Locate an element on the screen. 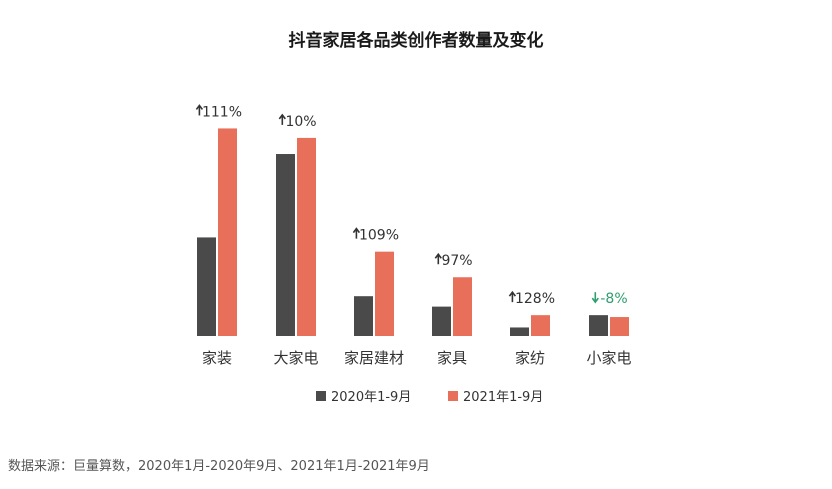 This screenshot has width=832, height=489. category-label: 家居建材 is located at coordinates (374, 358).